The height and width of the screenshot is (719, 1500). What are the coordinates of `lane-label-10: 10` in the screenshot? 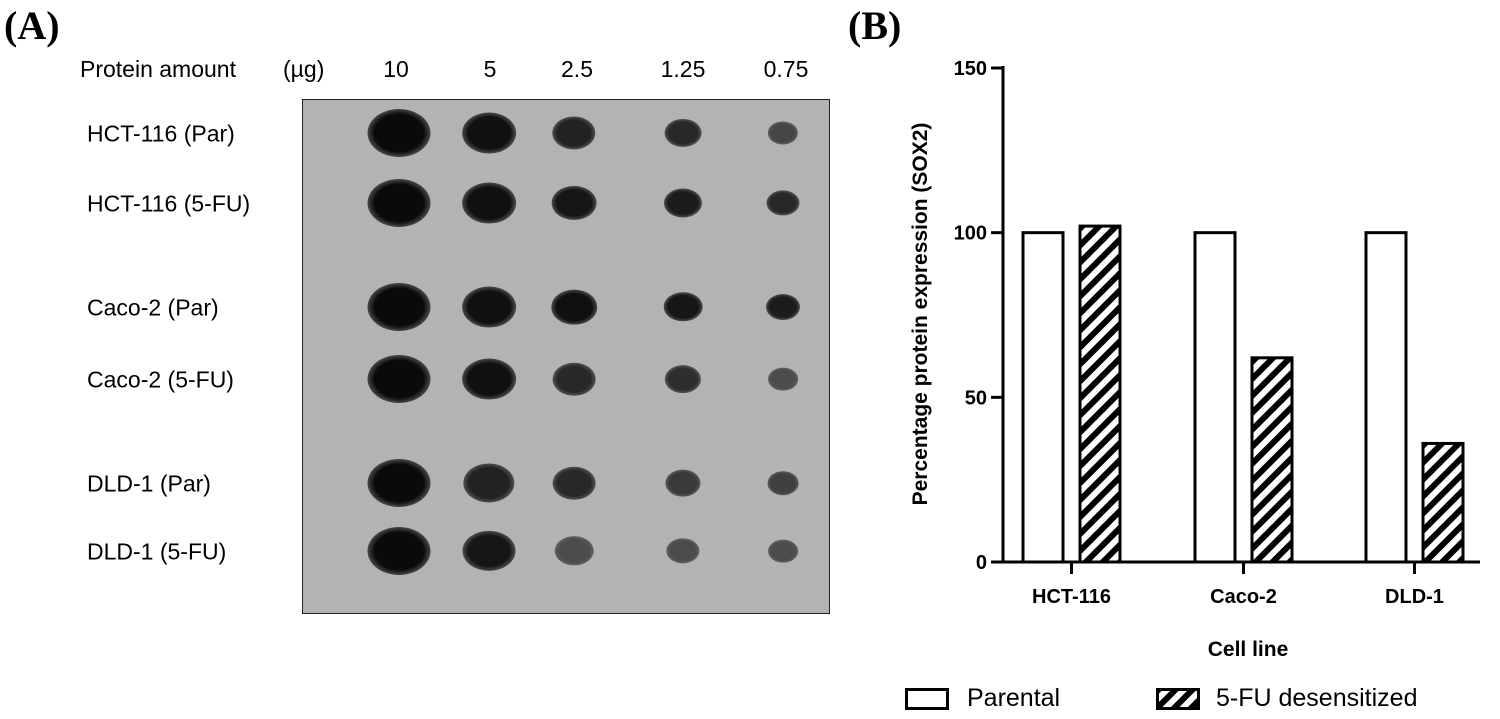 It's located at (396, 69).